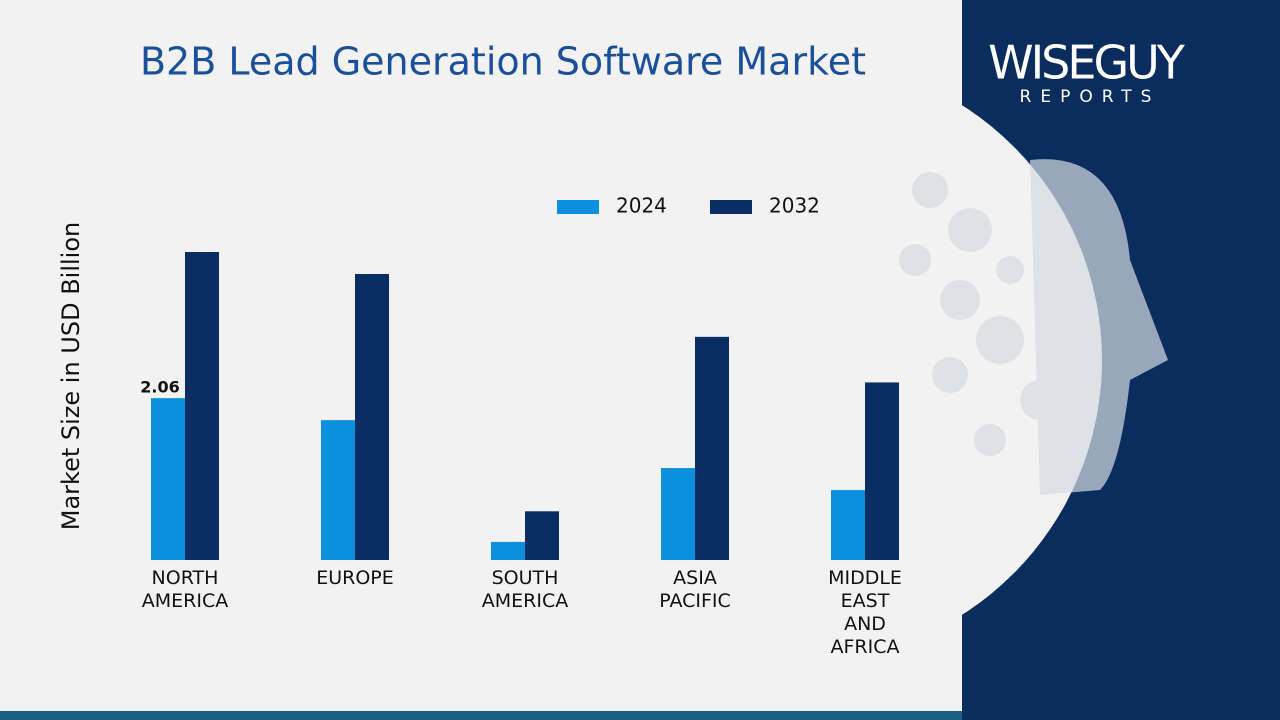 This screenshot has height=720, width=1280. Describe the element at coordinates (1090, 97) in the screenshot. I see `logo-tagline: REPORTS` at that location.